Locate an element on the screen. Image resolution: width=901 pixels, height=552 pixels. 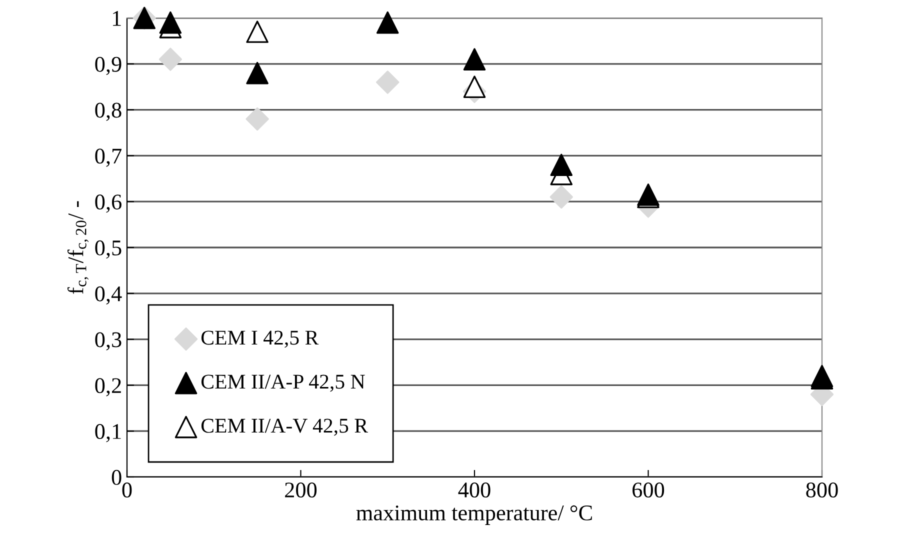
x-tick-label: 0 is located at coordinates (127, 490).